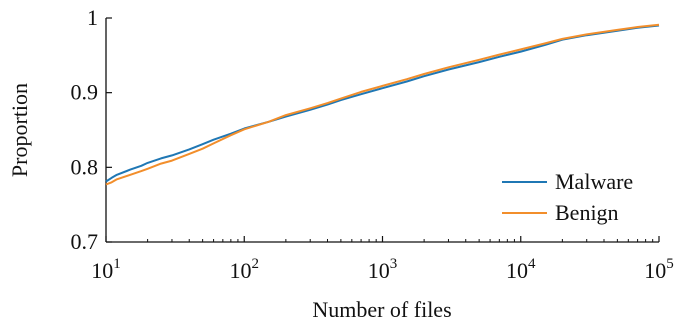 Image resolution: width=675 pixels, height=326 pixels. Describe the element at coordinates (92, 17) in the screenshot. I see `y-tick-label: 1` at that location.